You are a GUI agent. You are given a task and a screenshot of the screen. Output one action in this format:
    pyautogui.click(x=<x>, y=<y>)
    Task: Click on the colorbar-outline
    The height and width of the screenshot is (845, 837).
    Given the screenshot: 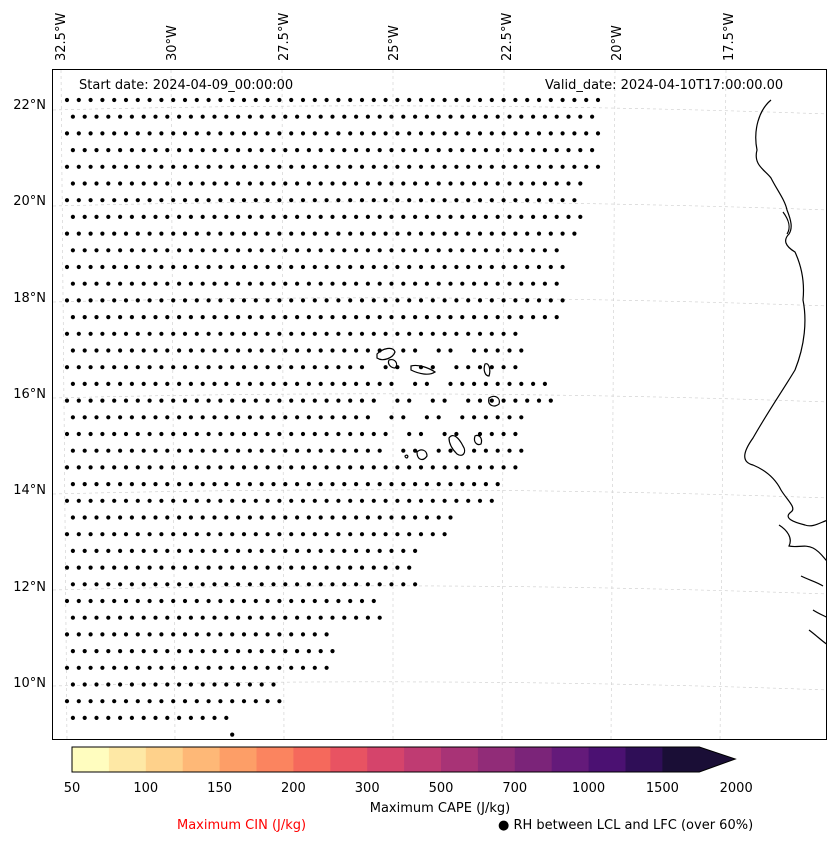 What is the action you would take?
    pyautogui.click(x=404, y=759)
    